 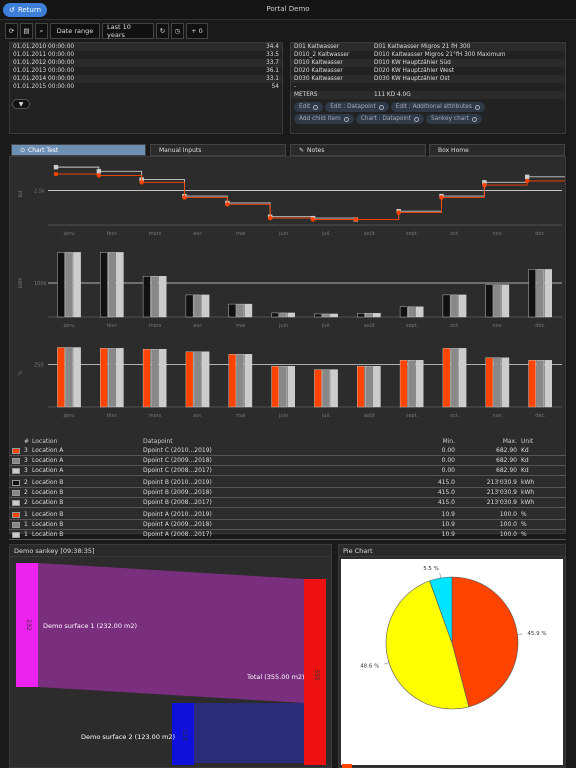 I want to click on action-chip: Add child item, so click(x=324, y=119).